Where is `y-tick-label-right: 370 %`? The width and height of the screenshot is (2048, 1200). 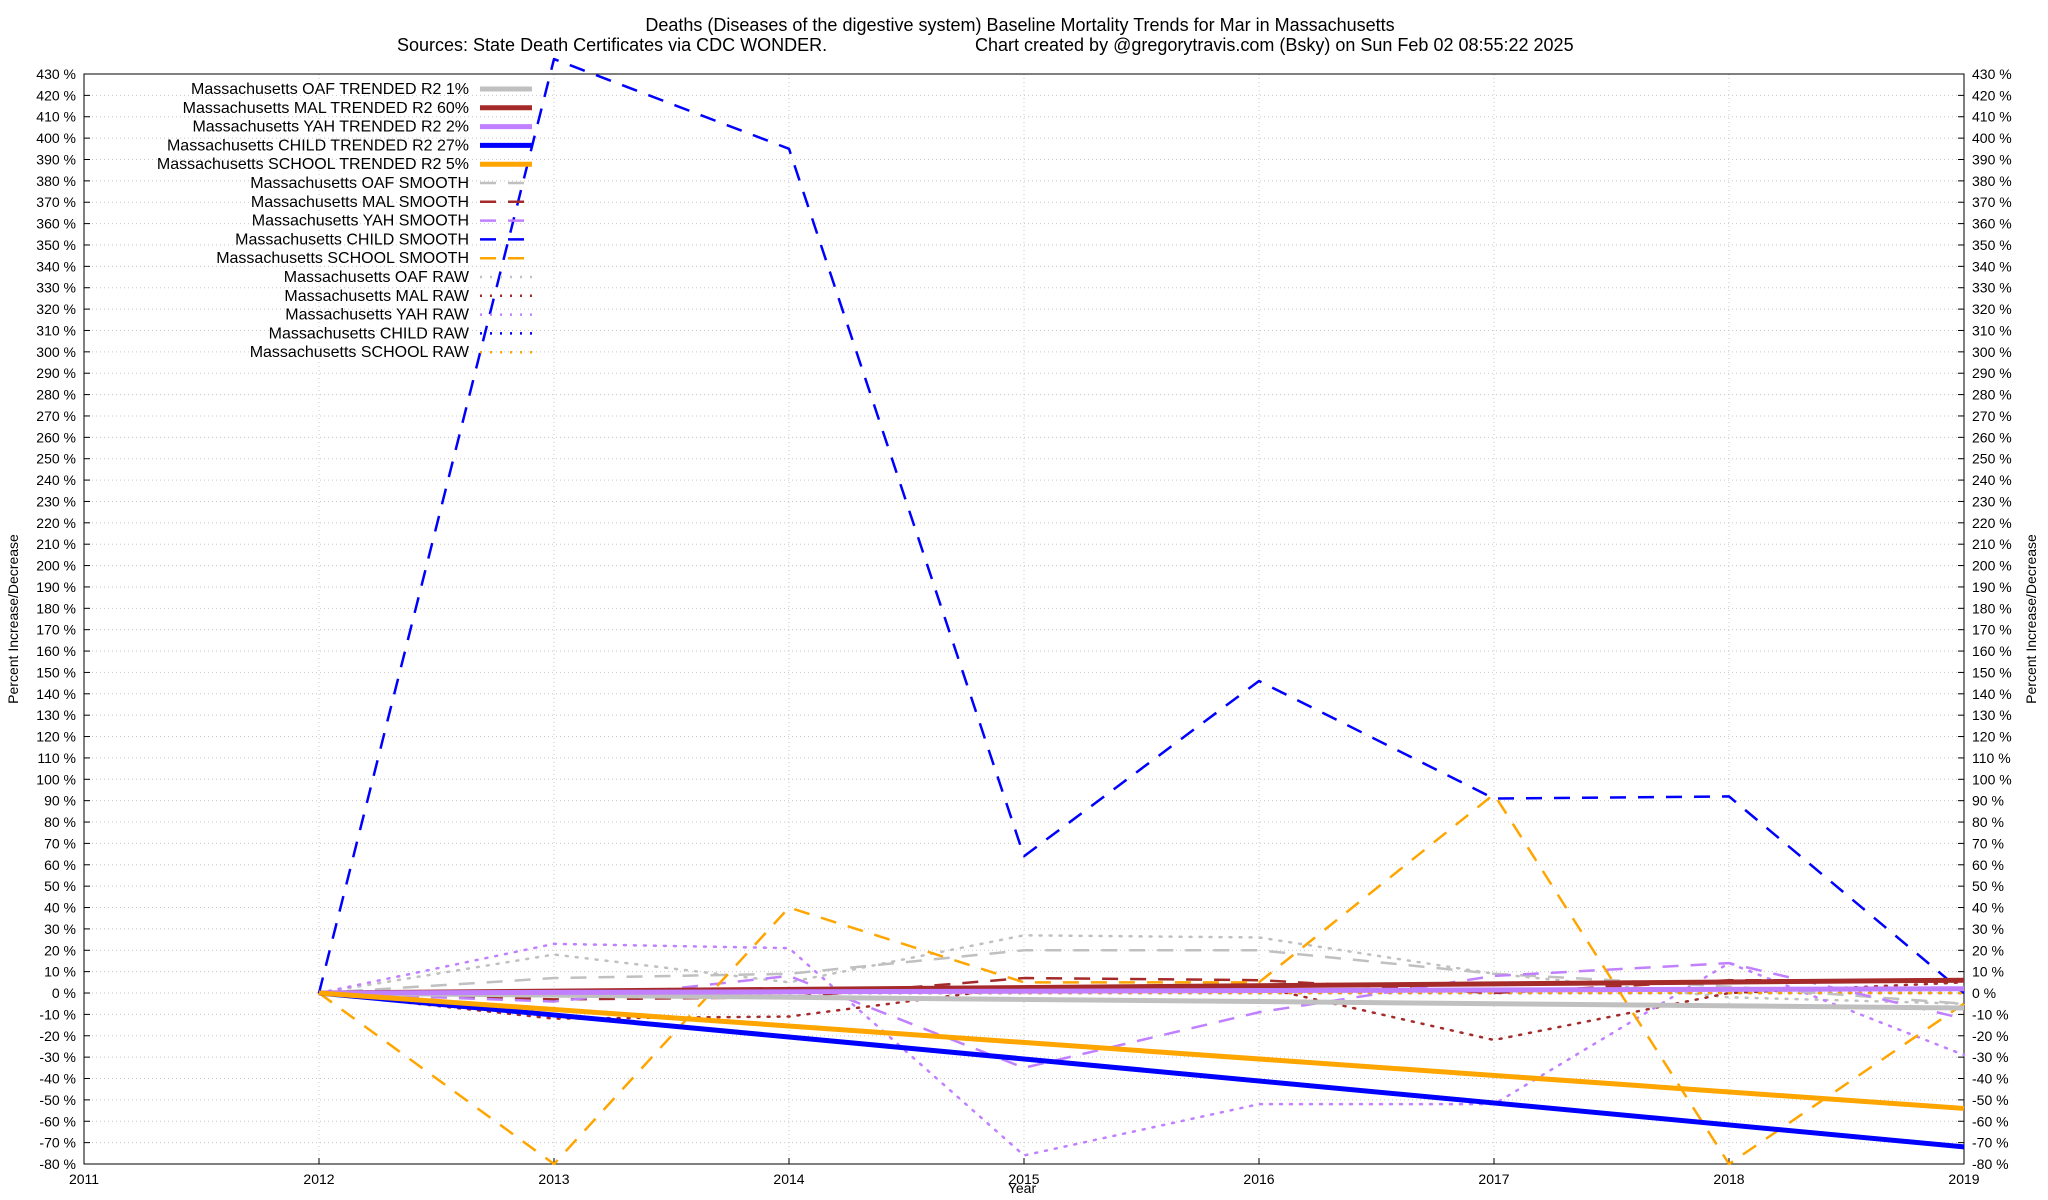 y-tick-label-right: 370 % is located at coordinates (1992, 202).